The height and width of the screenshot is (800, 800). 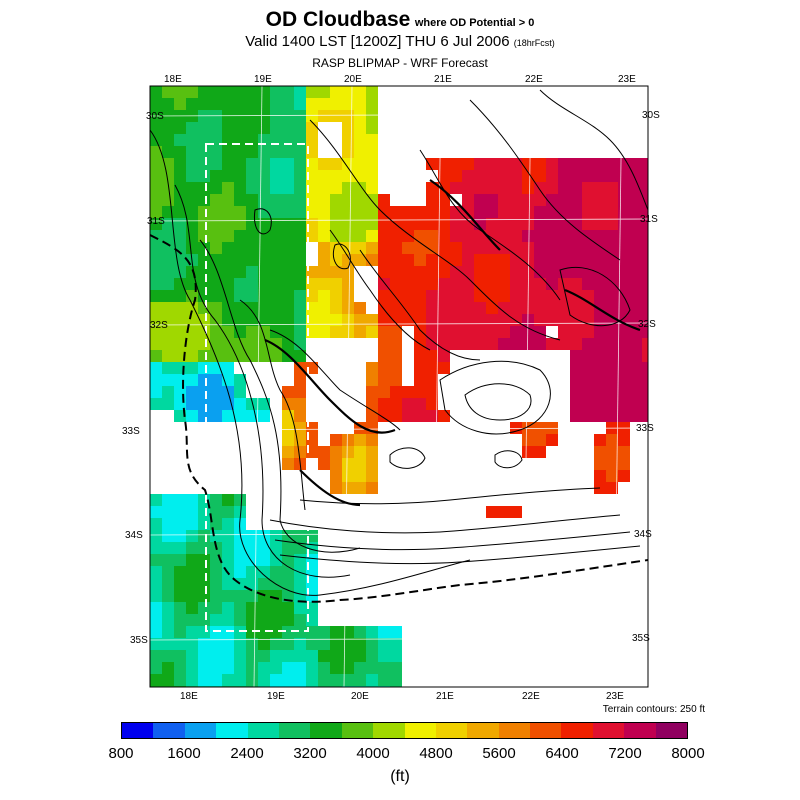 What do you see at coordinates (641, 638) in the screenshot?
I see `right-lat-label-35s: 35S` at bounding box center [641, 638].